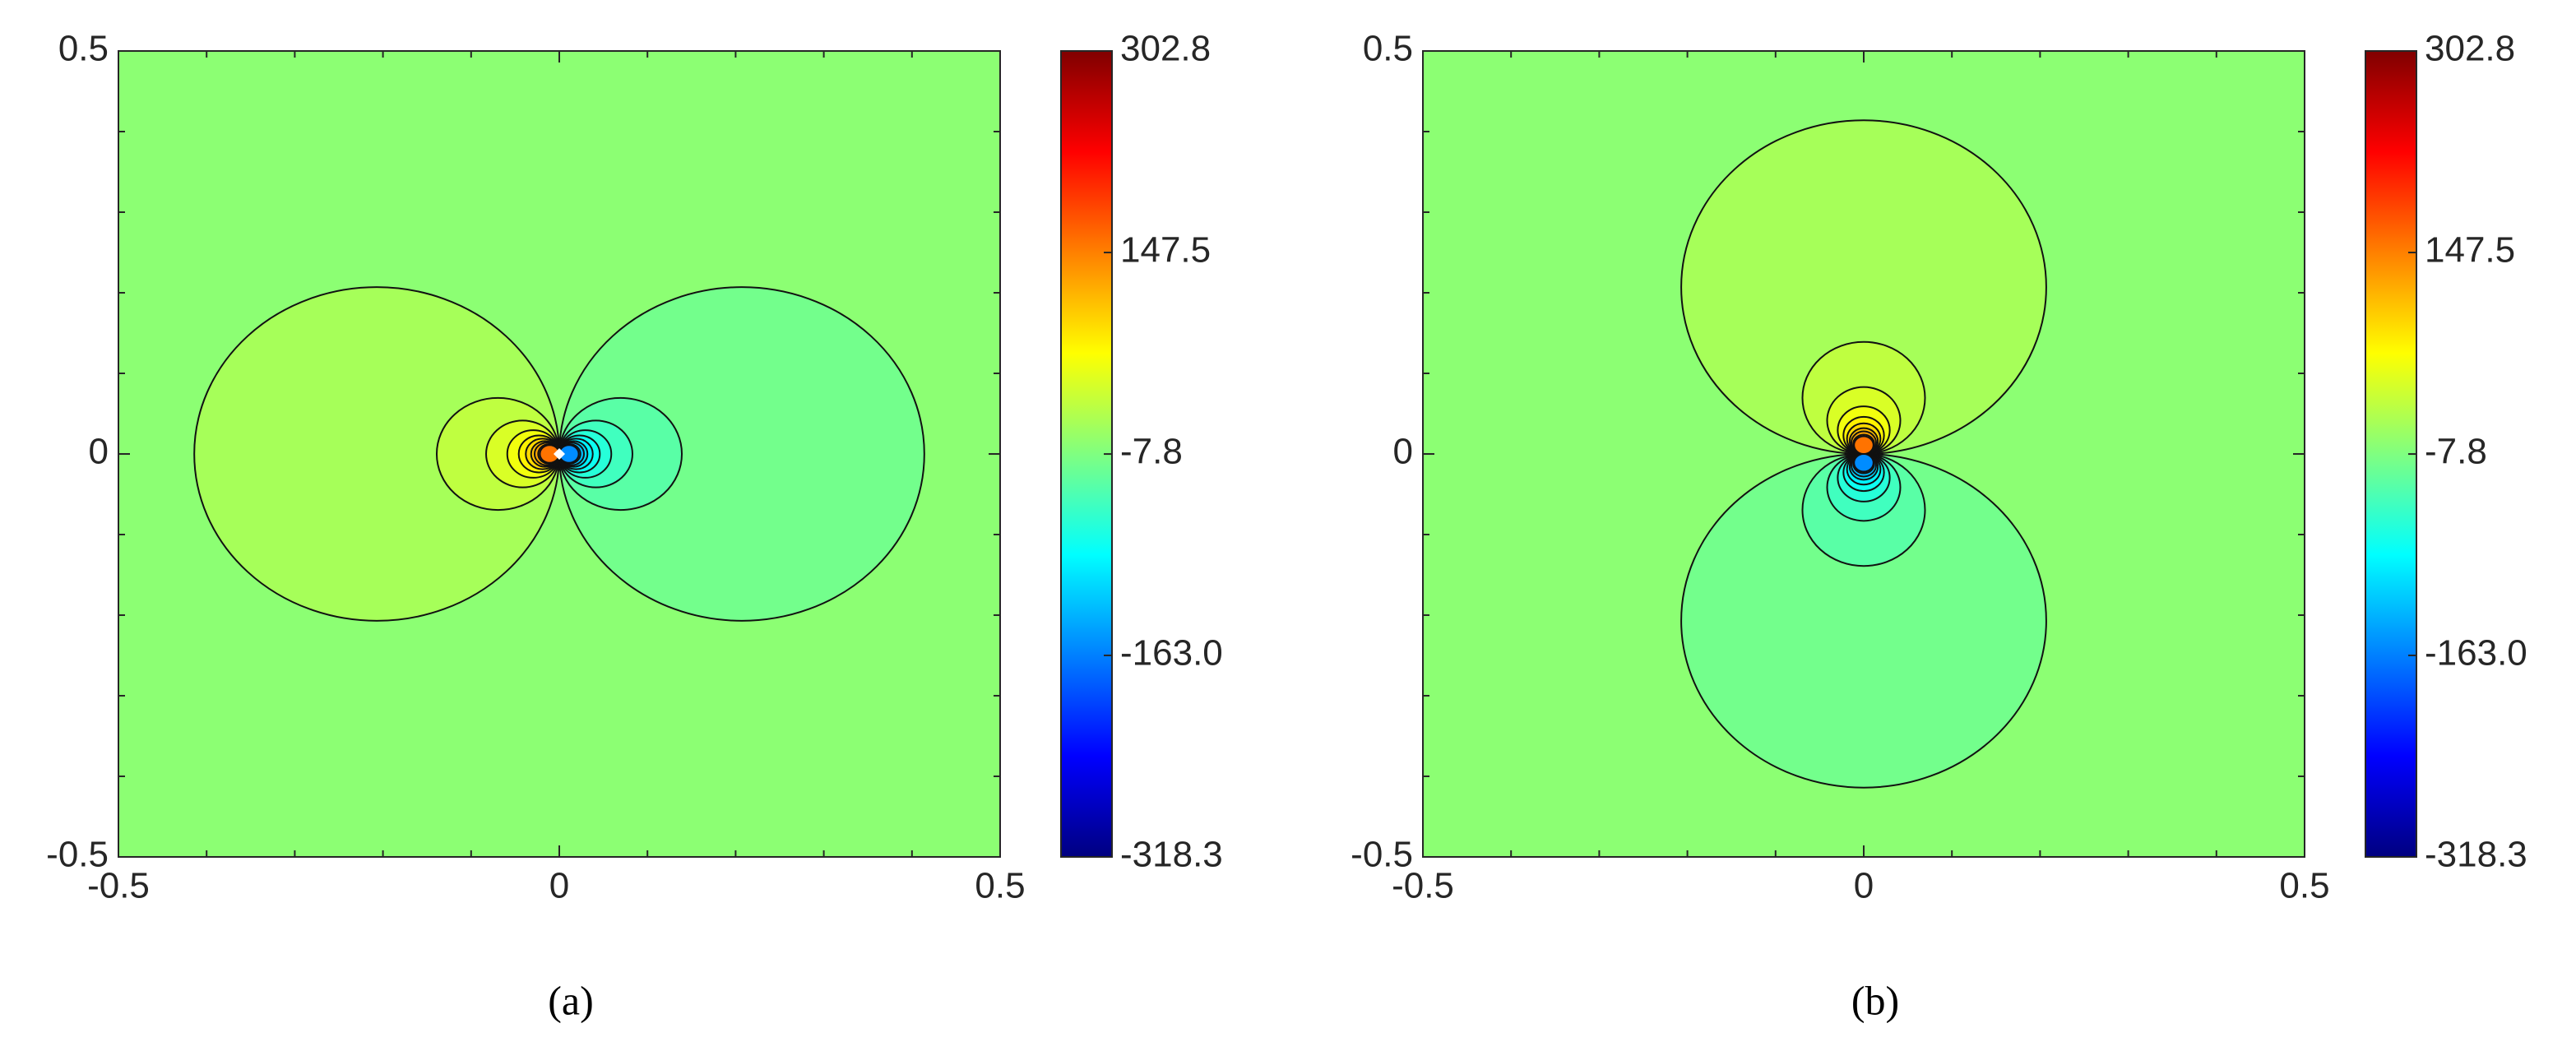  Describe the element at coordinates (1875, 1000) in the screenshot. I see `panel-label: (b)` at that location.